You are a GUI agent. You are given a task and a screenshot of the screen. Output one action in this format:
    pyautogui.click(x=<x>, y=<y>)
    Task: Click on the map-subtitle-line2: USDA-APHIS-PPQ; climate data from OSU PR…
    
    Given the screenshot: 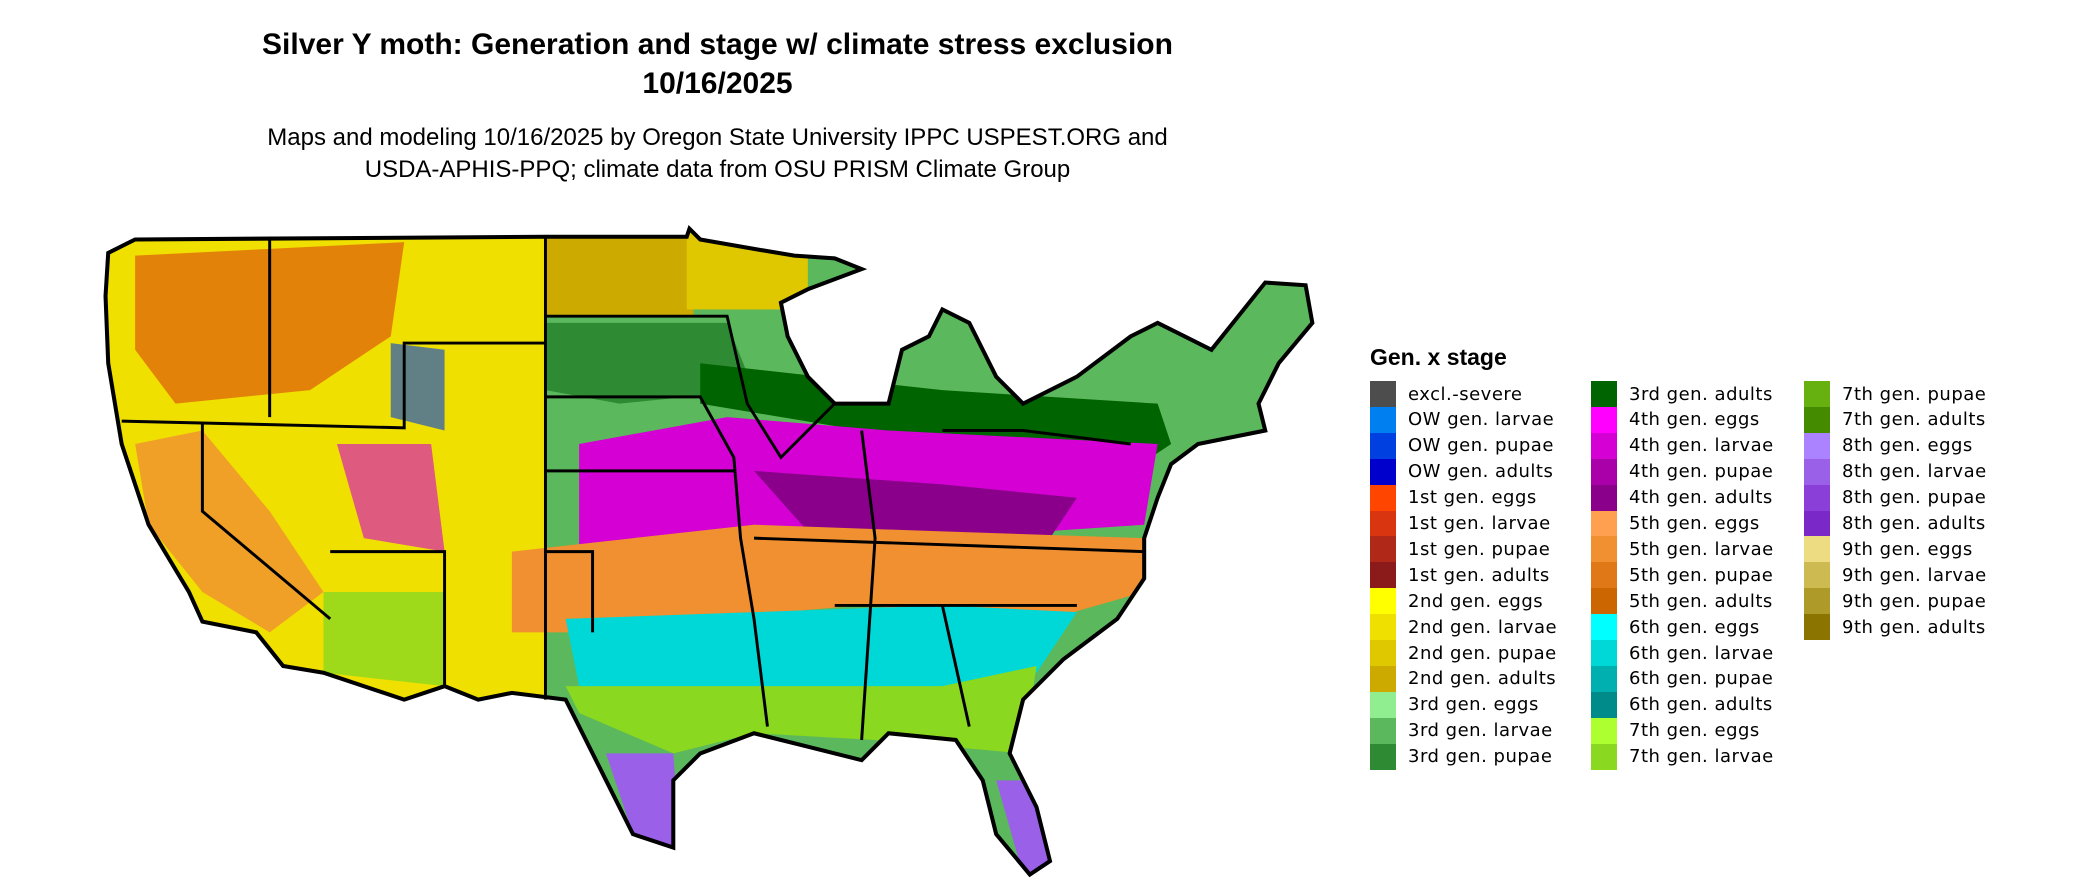 What is the action you would take?
    pyautogui.click(x=717, y=169)
    